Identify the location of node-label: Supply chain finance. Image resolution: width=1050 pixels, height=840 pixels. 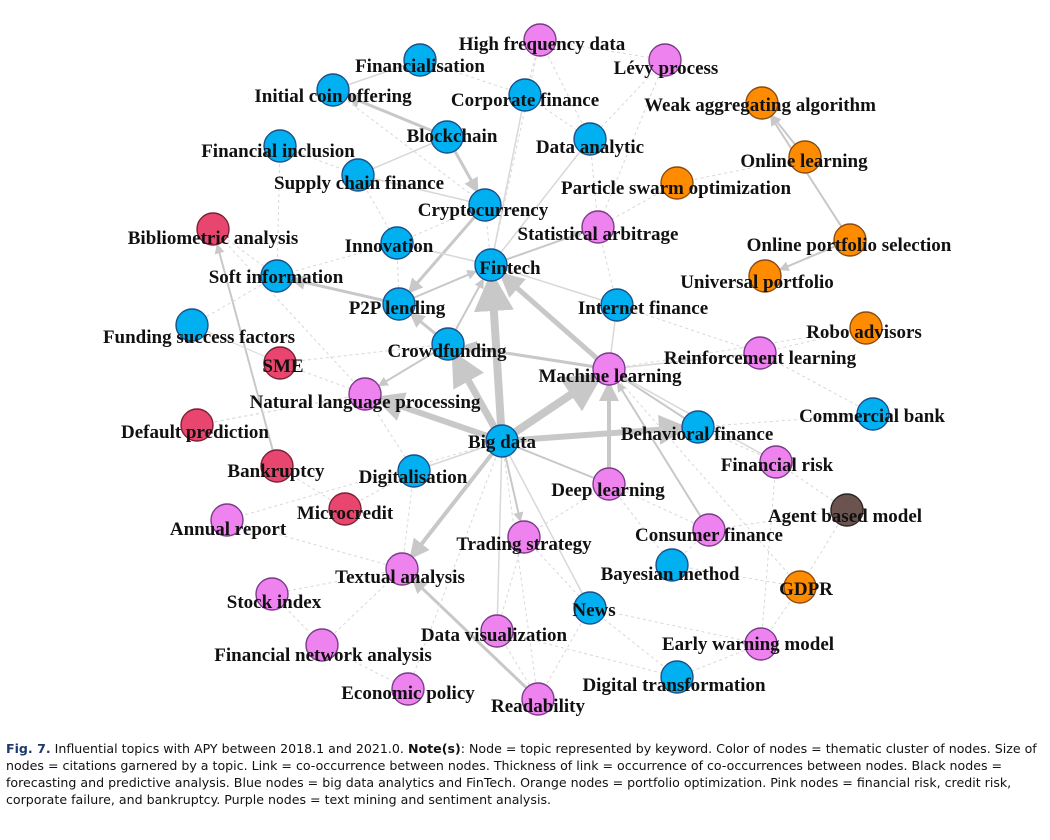
(359, 183).